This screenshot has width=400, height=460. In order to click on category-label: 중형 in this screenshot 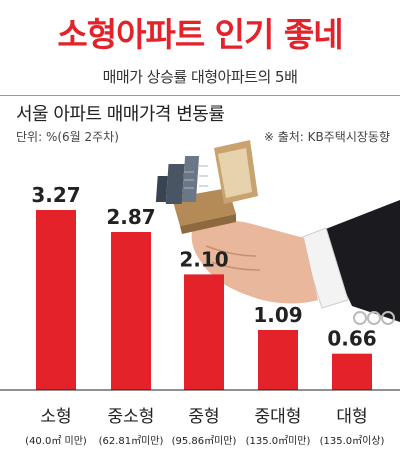, I will do `click(203, 417)`.